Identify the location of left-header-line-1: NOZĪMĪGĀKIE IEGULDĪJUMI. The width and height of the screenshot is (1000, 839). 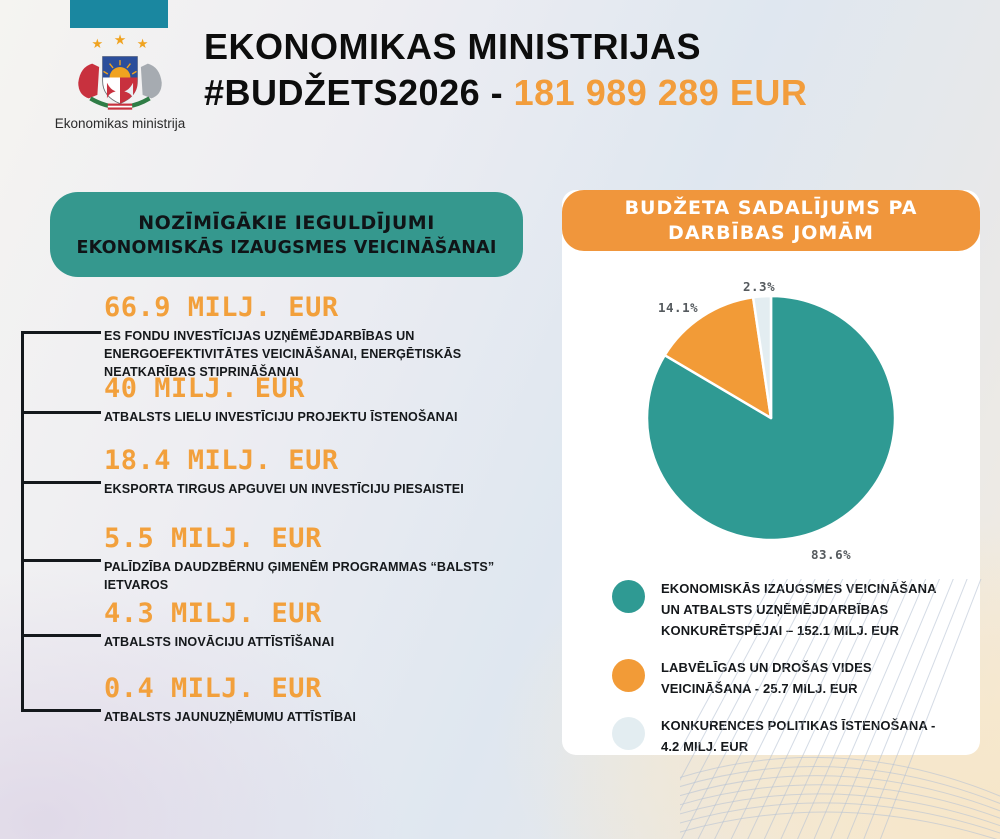
(286, 222).